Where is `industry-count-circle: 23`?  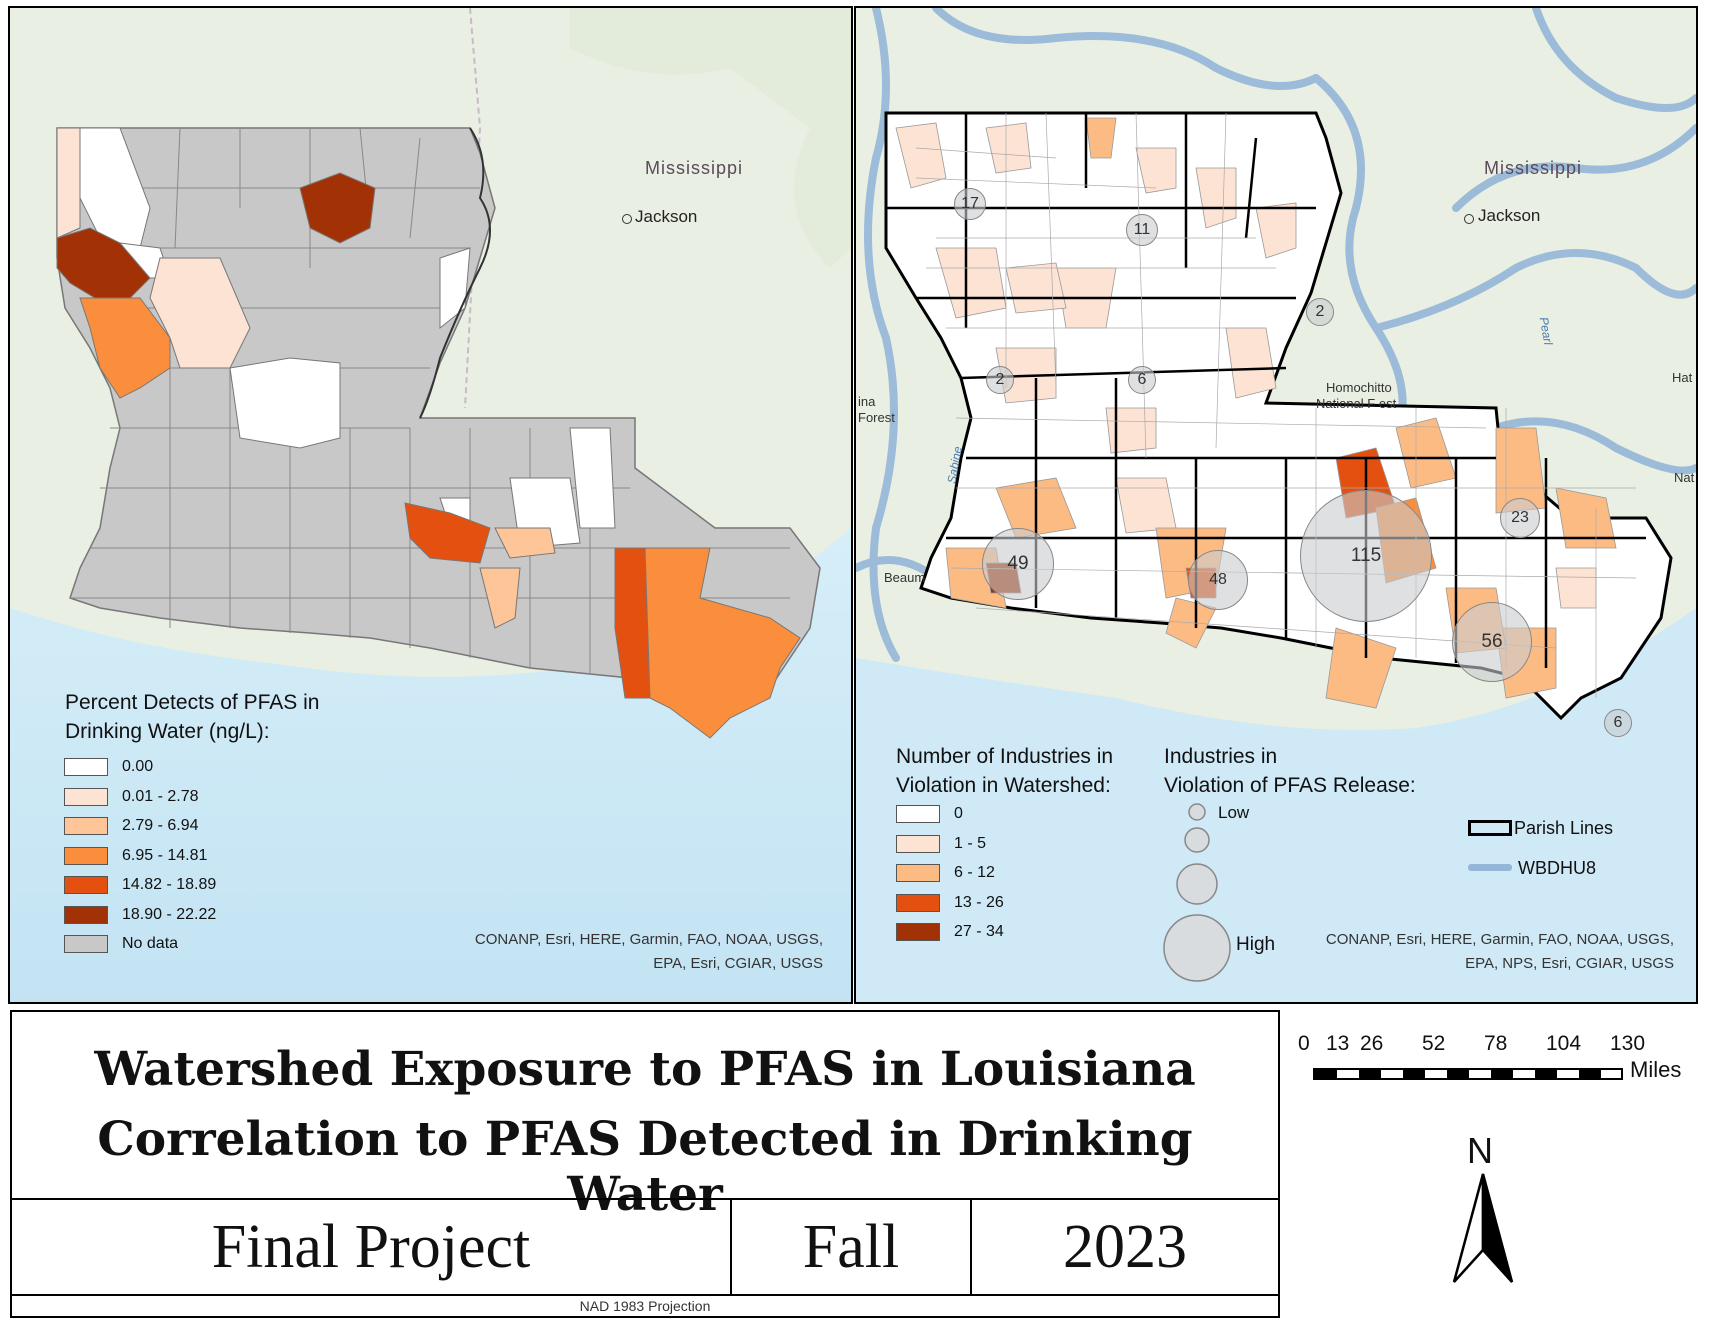
industry-count-circle: 23 is located at coordinates (1520, 518).